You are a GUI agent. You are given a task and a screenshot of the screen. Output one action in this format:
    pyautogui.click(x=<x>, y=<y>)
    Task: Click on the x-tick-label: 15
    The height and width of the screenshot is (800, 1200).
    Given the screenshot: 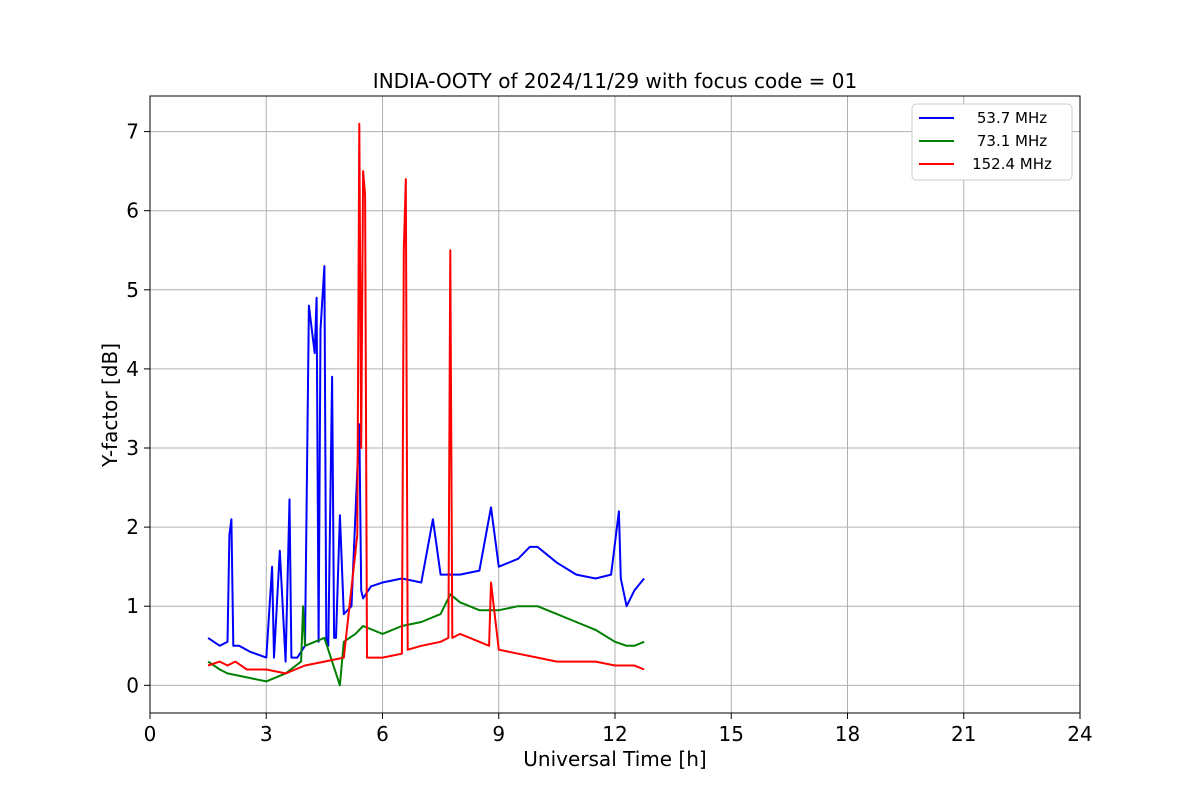 What is the action you would take?
    pyautogui.click(x=731, y=734)
    